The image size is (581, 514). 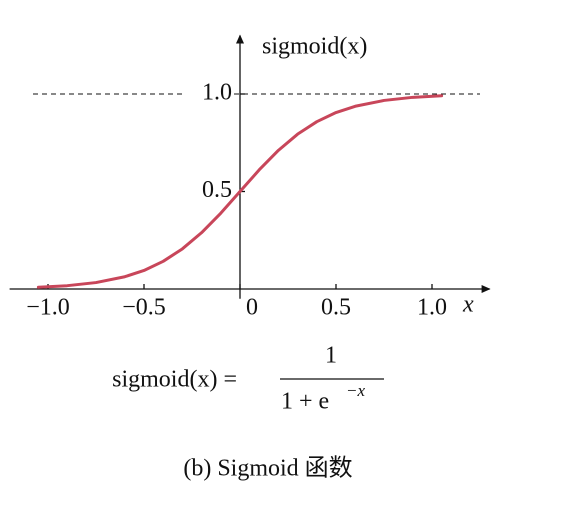 What do you see at coordinates (336, 308) in the screenshot?
I see `x-tick-label: 0.5` at bounding box center [336, 308].